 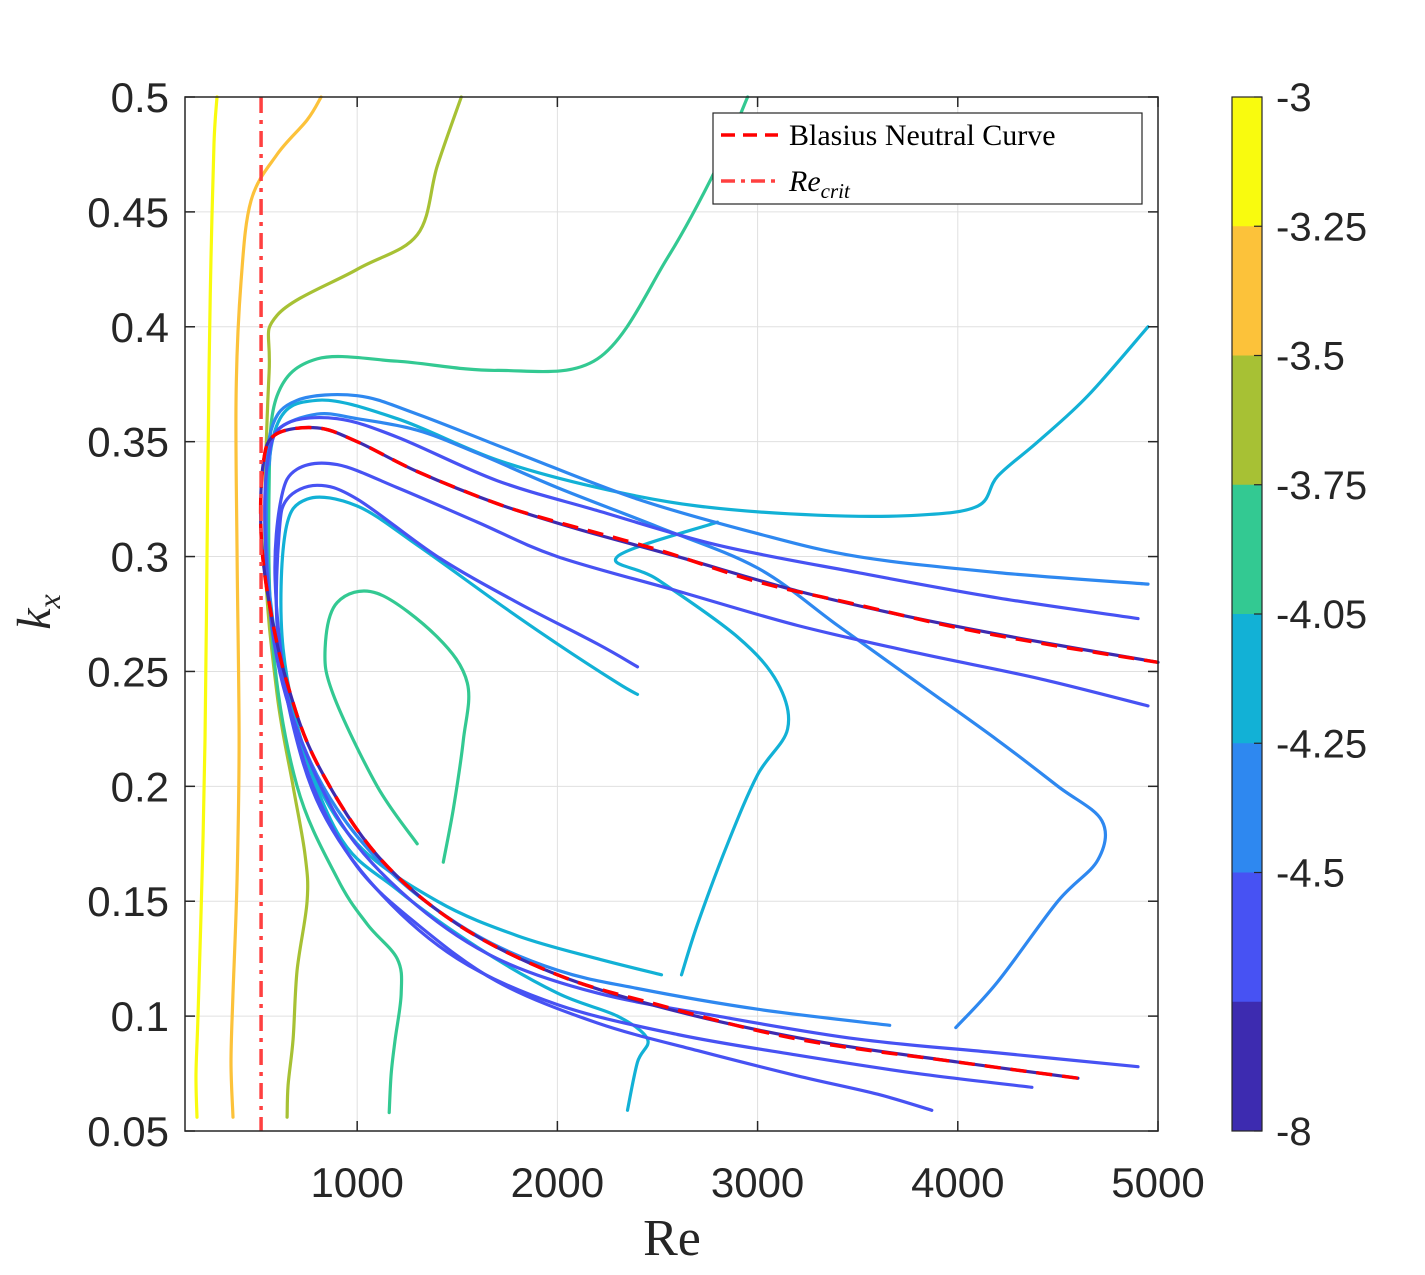 What do you see at coordinates (819, 184) in the screenshot?
I see `legend-recrit-label: Recrit` at bounding box center [819, 184].